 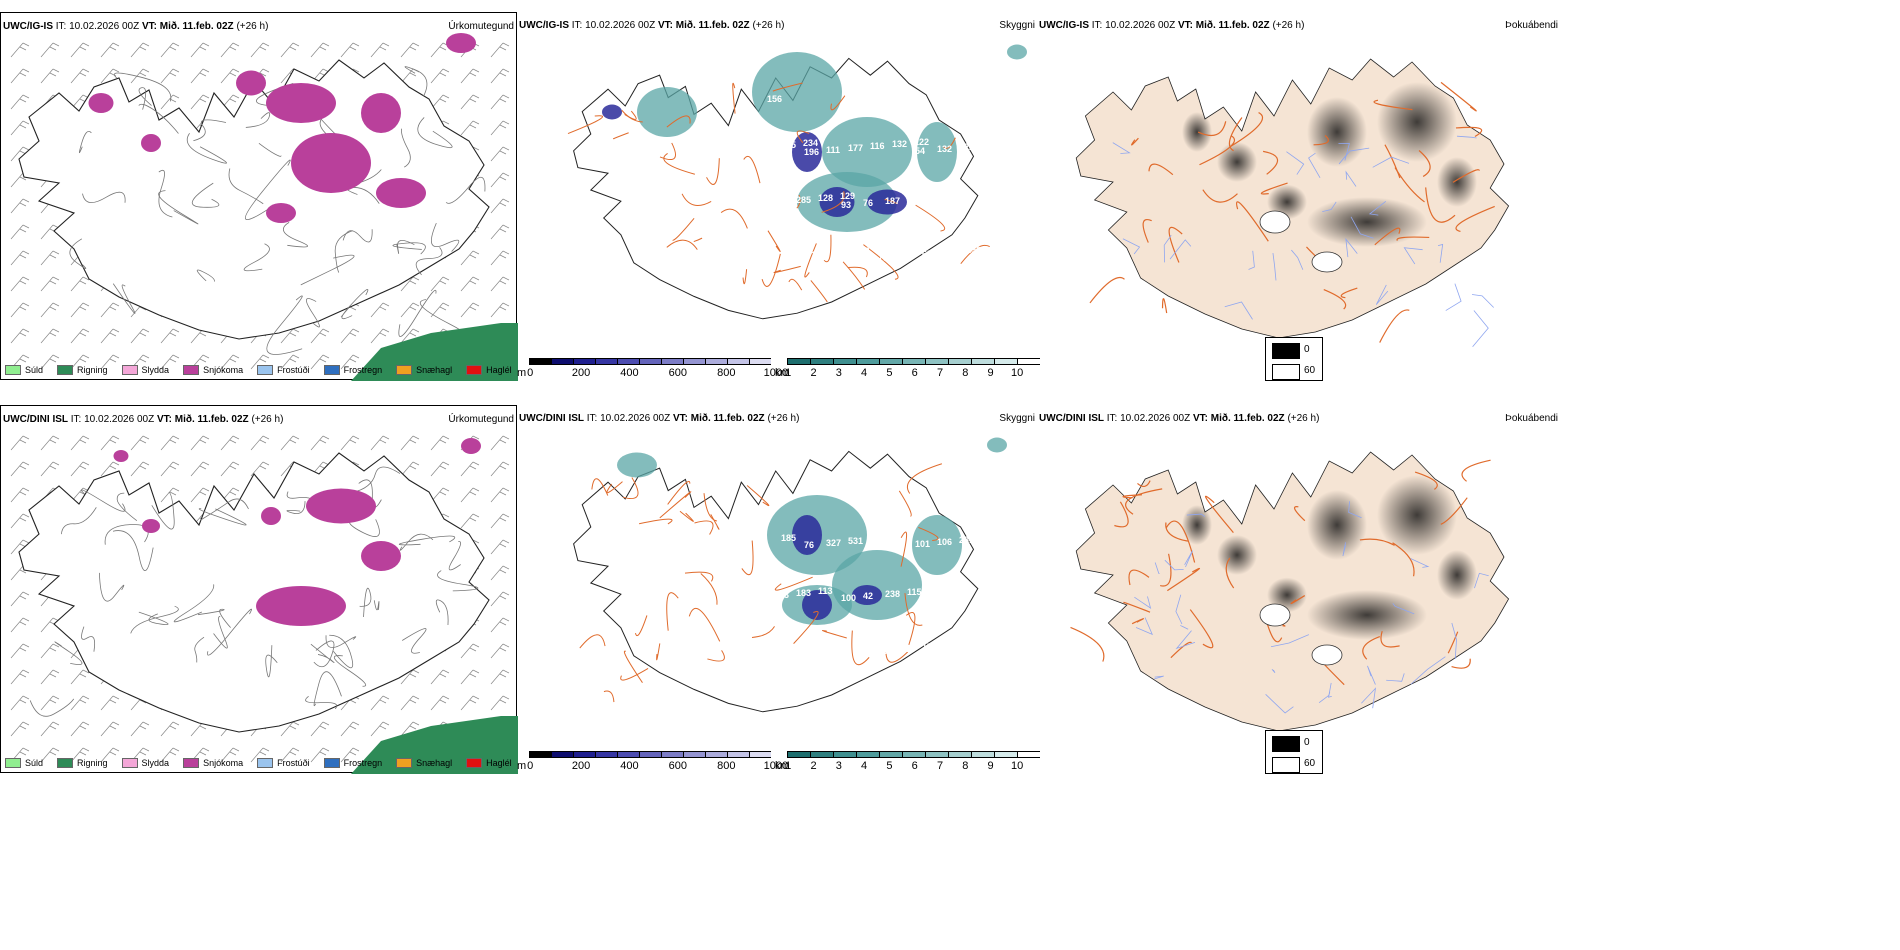 What do you see at coordinates (1290, 591) in the screenshot?
I see `fog-map` at bounding box center [1290, 591].